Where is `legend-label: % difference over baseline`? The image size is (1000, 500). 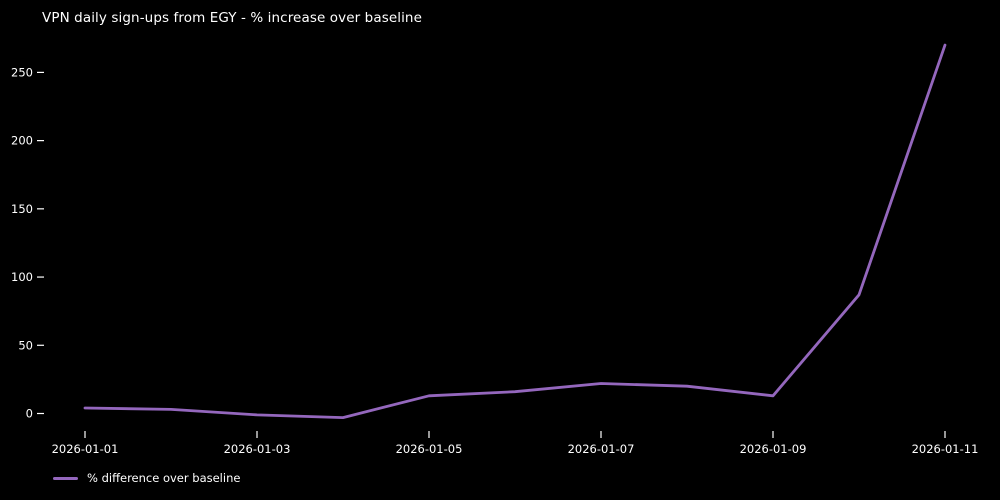 legend-label: % difference over baseline is located at coordinates (164, 478).